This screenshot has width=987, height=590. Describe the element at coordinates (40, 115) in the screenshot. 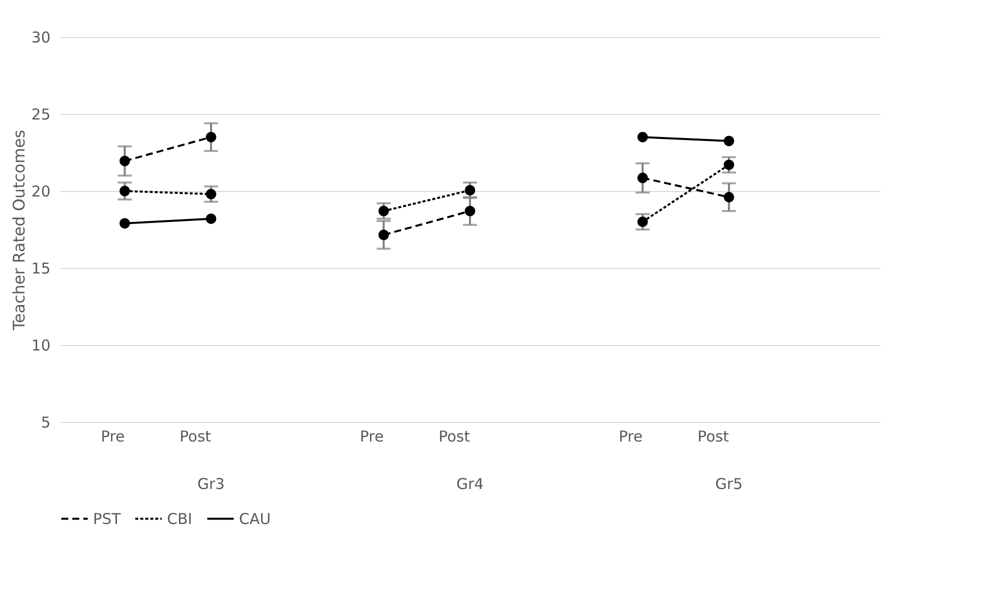

I see `y-tick-label: 25` at that location.